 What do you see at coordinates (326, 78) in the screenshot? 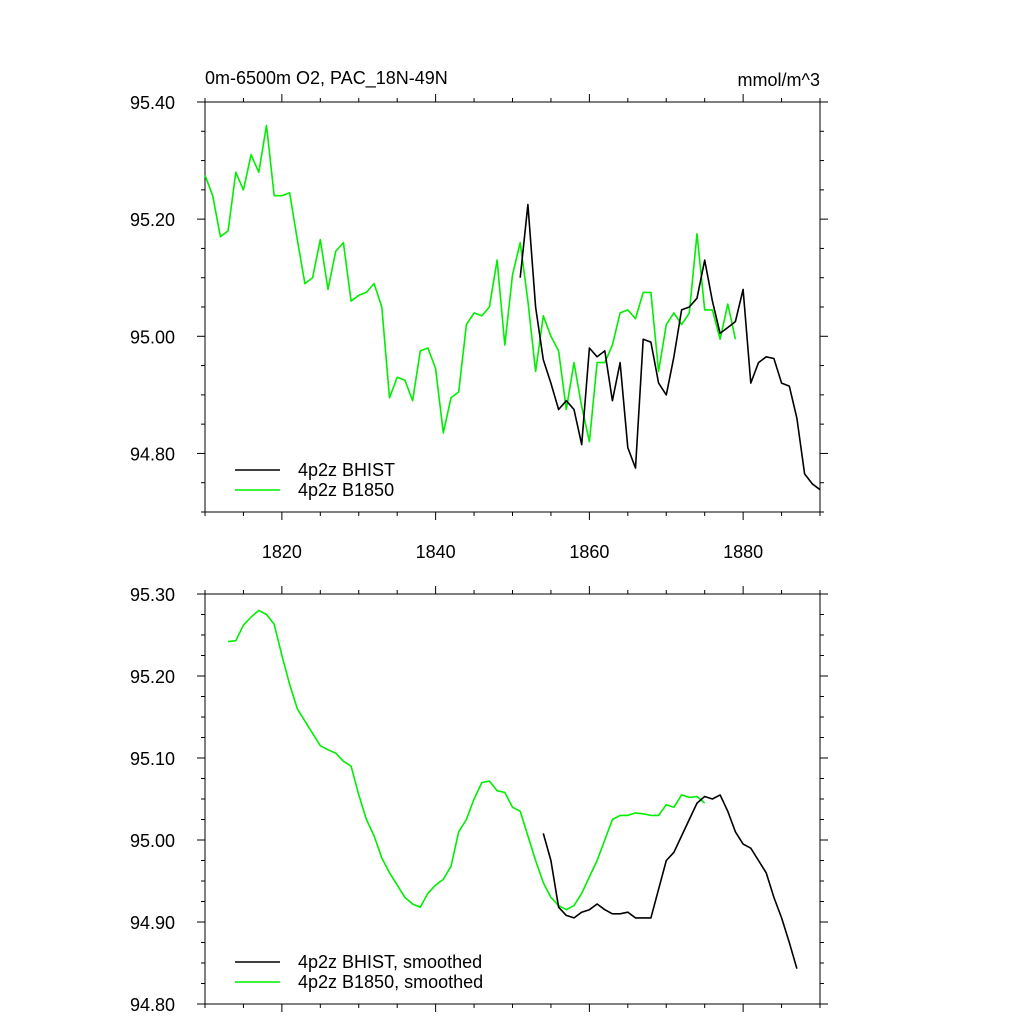
I see `top-title-left: 0m-6500m O2, PAC_18N-49N` at bounding box center [326, 78].